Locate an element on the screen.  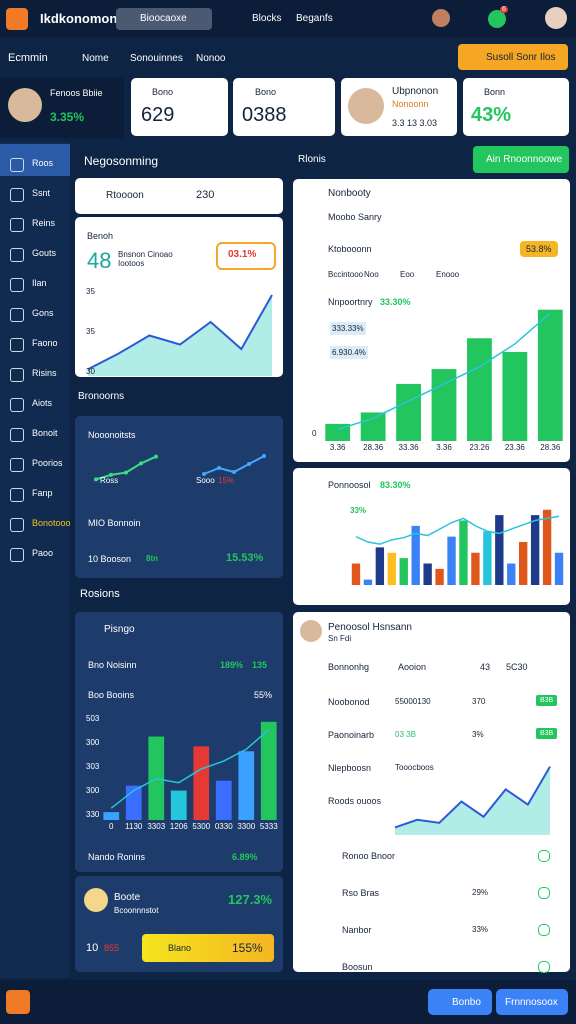
button-label: Frnnnosoox is located at coordinates (531, 1002).